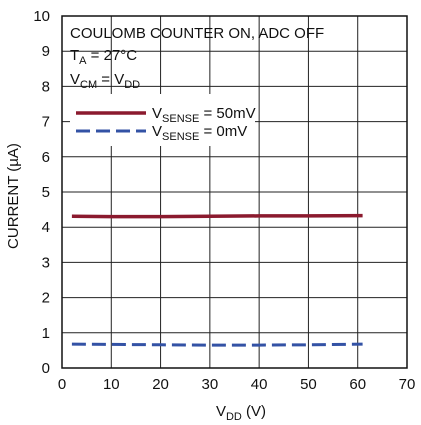 This screenshot has width=421, height=425. Describe the element at coordinates (111, 384) in the screenshot. I see `x-tick-label-1: 10` at that location.